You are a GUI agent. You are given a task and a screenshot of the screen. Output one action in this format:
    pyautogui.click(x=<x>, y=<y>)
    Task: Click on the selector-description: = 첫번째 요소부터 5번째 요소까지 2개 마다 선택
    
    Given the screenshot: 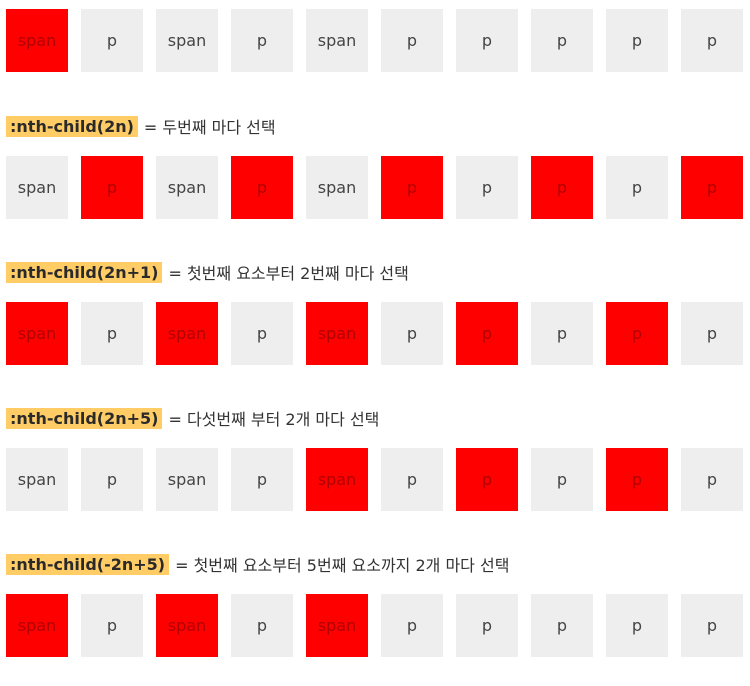 What is the action you would take?
    pyautogui.click(x=342, y=565)
    